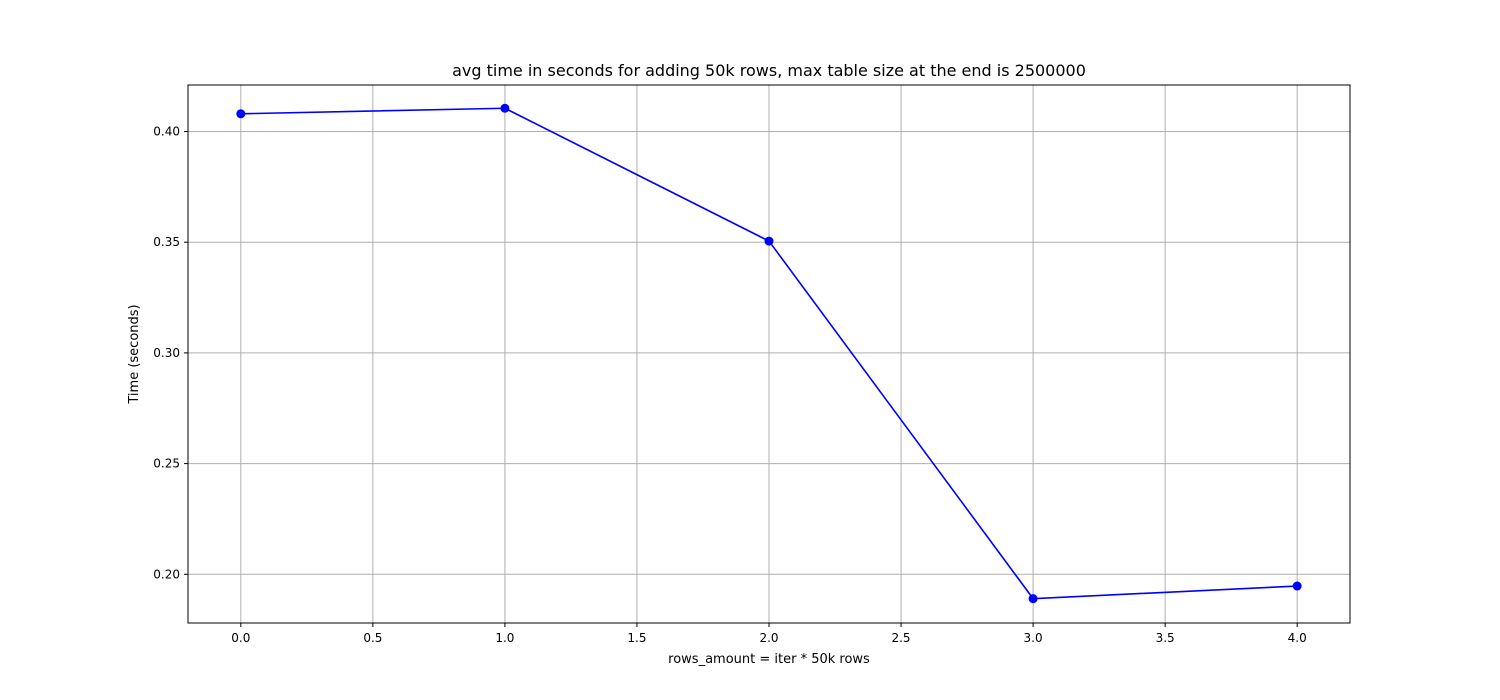 This screenshot has height=700, width=1500. What do you see at coordinates (1033, 638) in the screenshot?
I see `x-tick-label: 3.0` at bounding box center [1033, 638].